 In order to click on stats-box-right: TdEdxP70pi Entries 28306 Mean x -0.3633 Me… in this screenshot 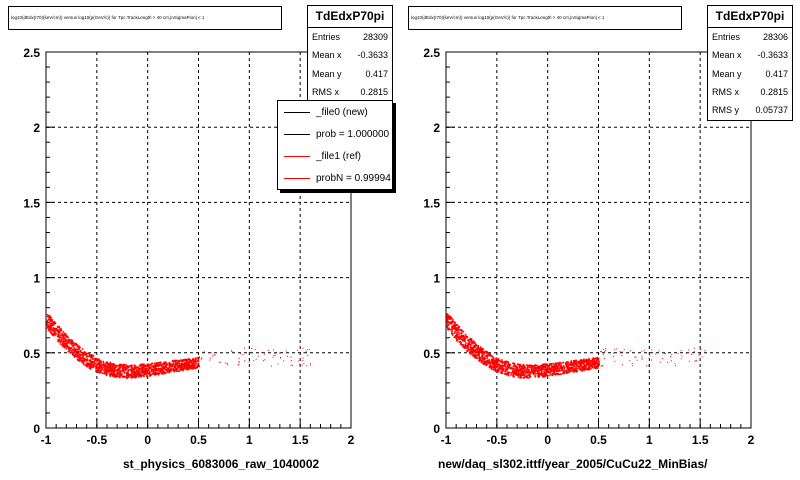, I will do `click(750, 63)`.